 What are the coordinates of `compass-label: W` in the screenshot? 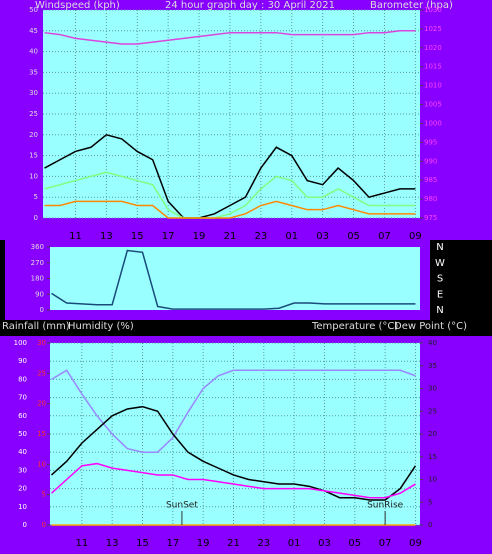 It's located at (440, 263).